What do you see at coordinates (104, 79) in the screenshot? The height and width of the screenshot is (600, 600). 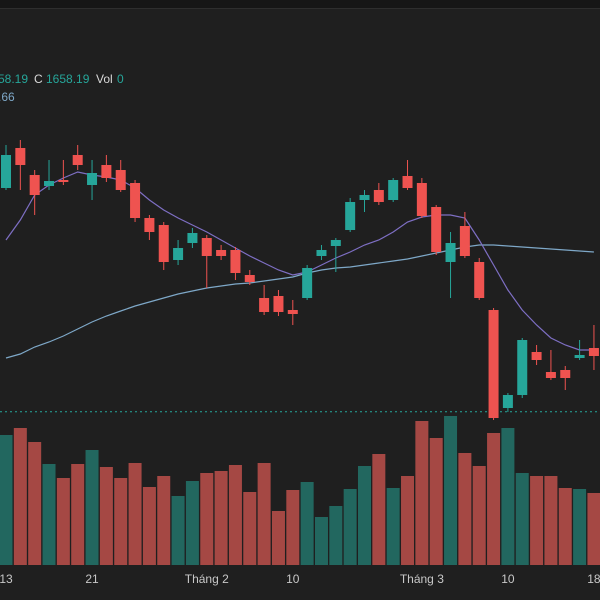 I see `legend-vol-label: Vol` at bounding box center [104, 79].